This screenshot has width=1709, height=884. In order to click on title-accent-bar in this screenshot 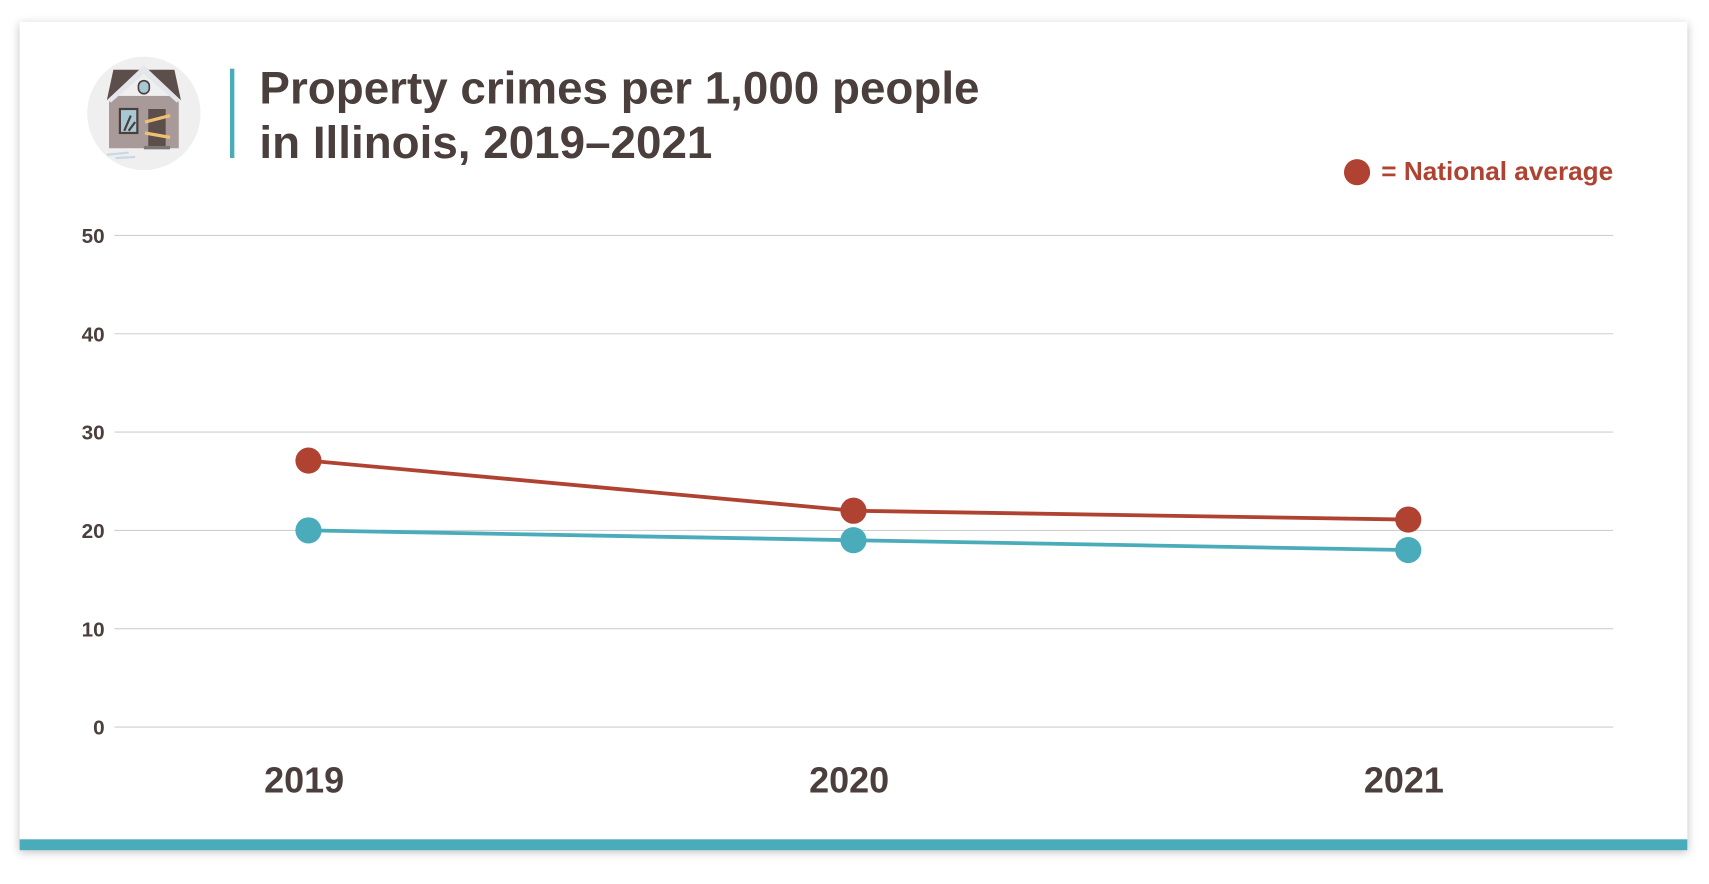, I will do `click(232, 113)`.